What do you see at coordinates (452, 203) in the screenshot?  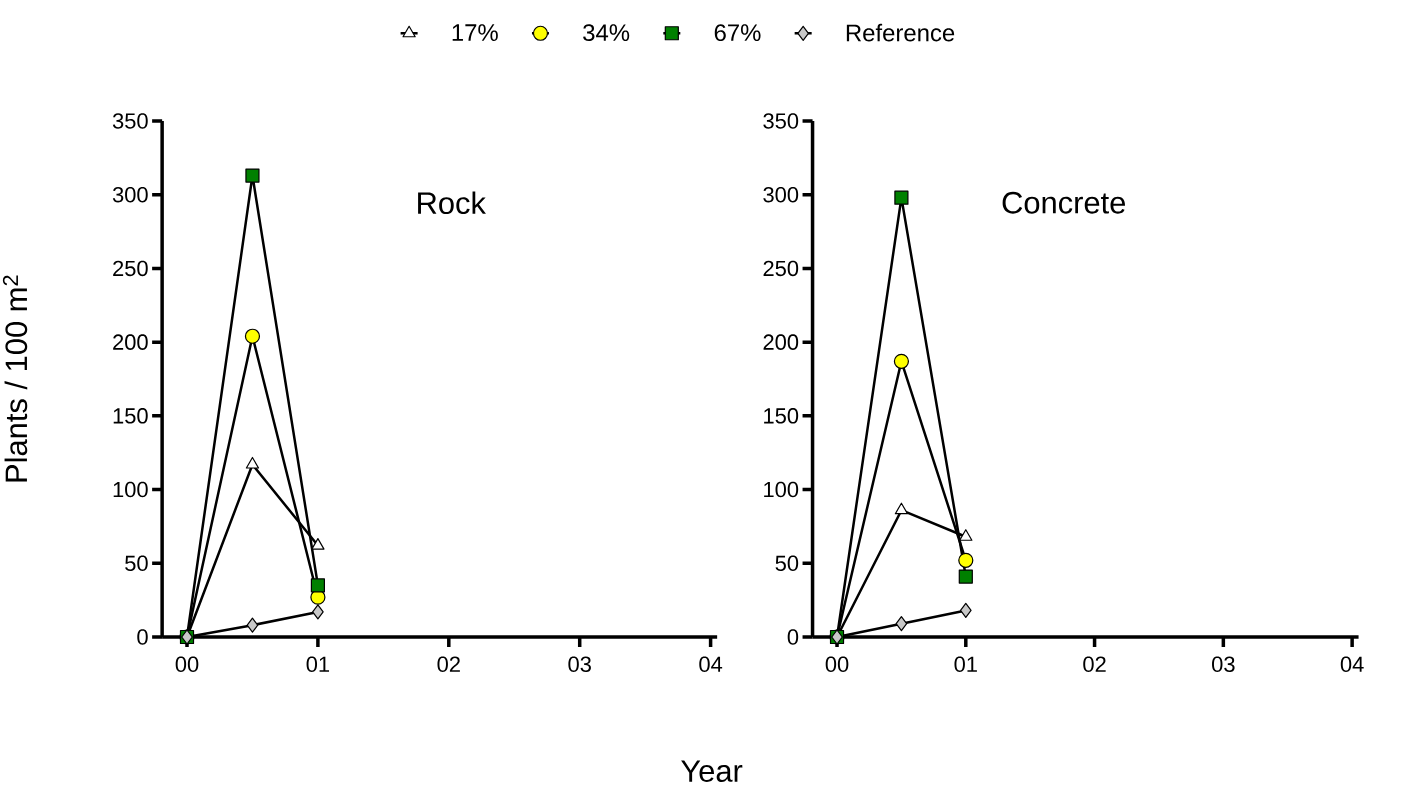 I see `text: Rock` at bounding box center [452, 203].